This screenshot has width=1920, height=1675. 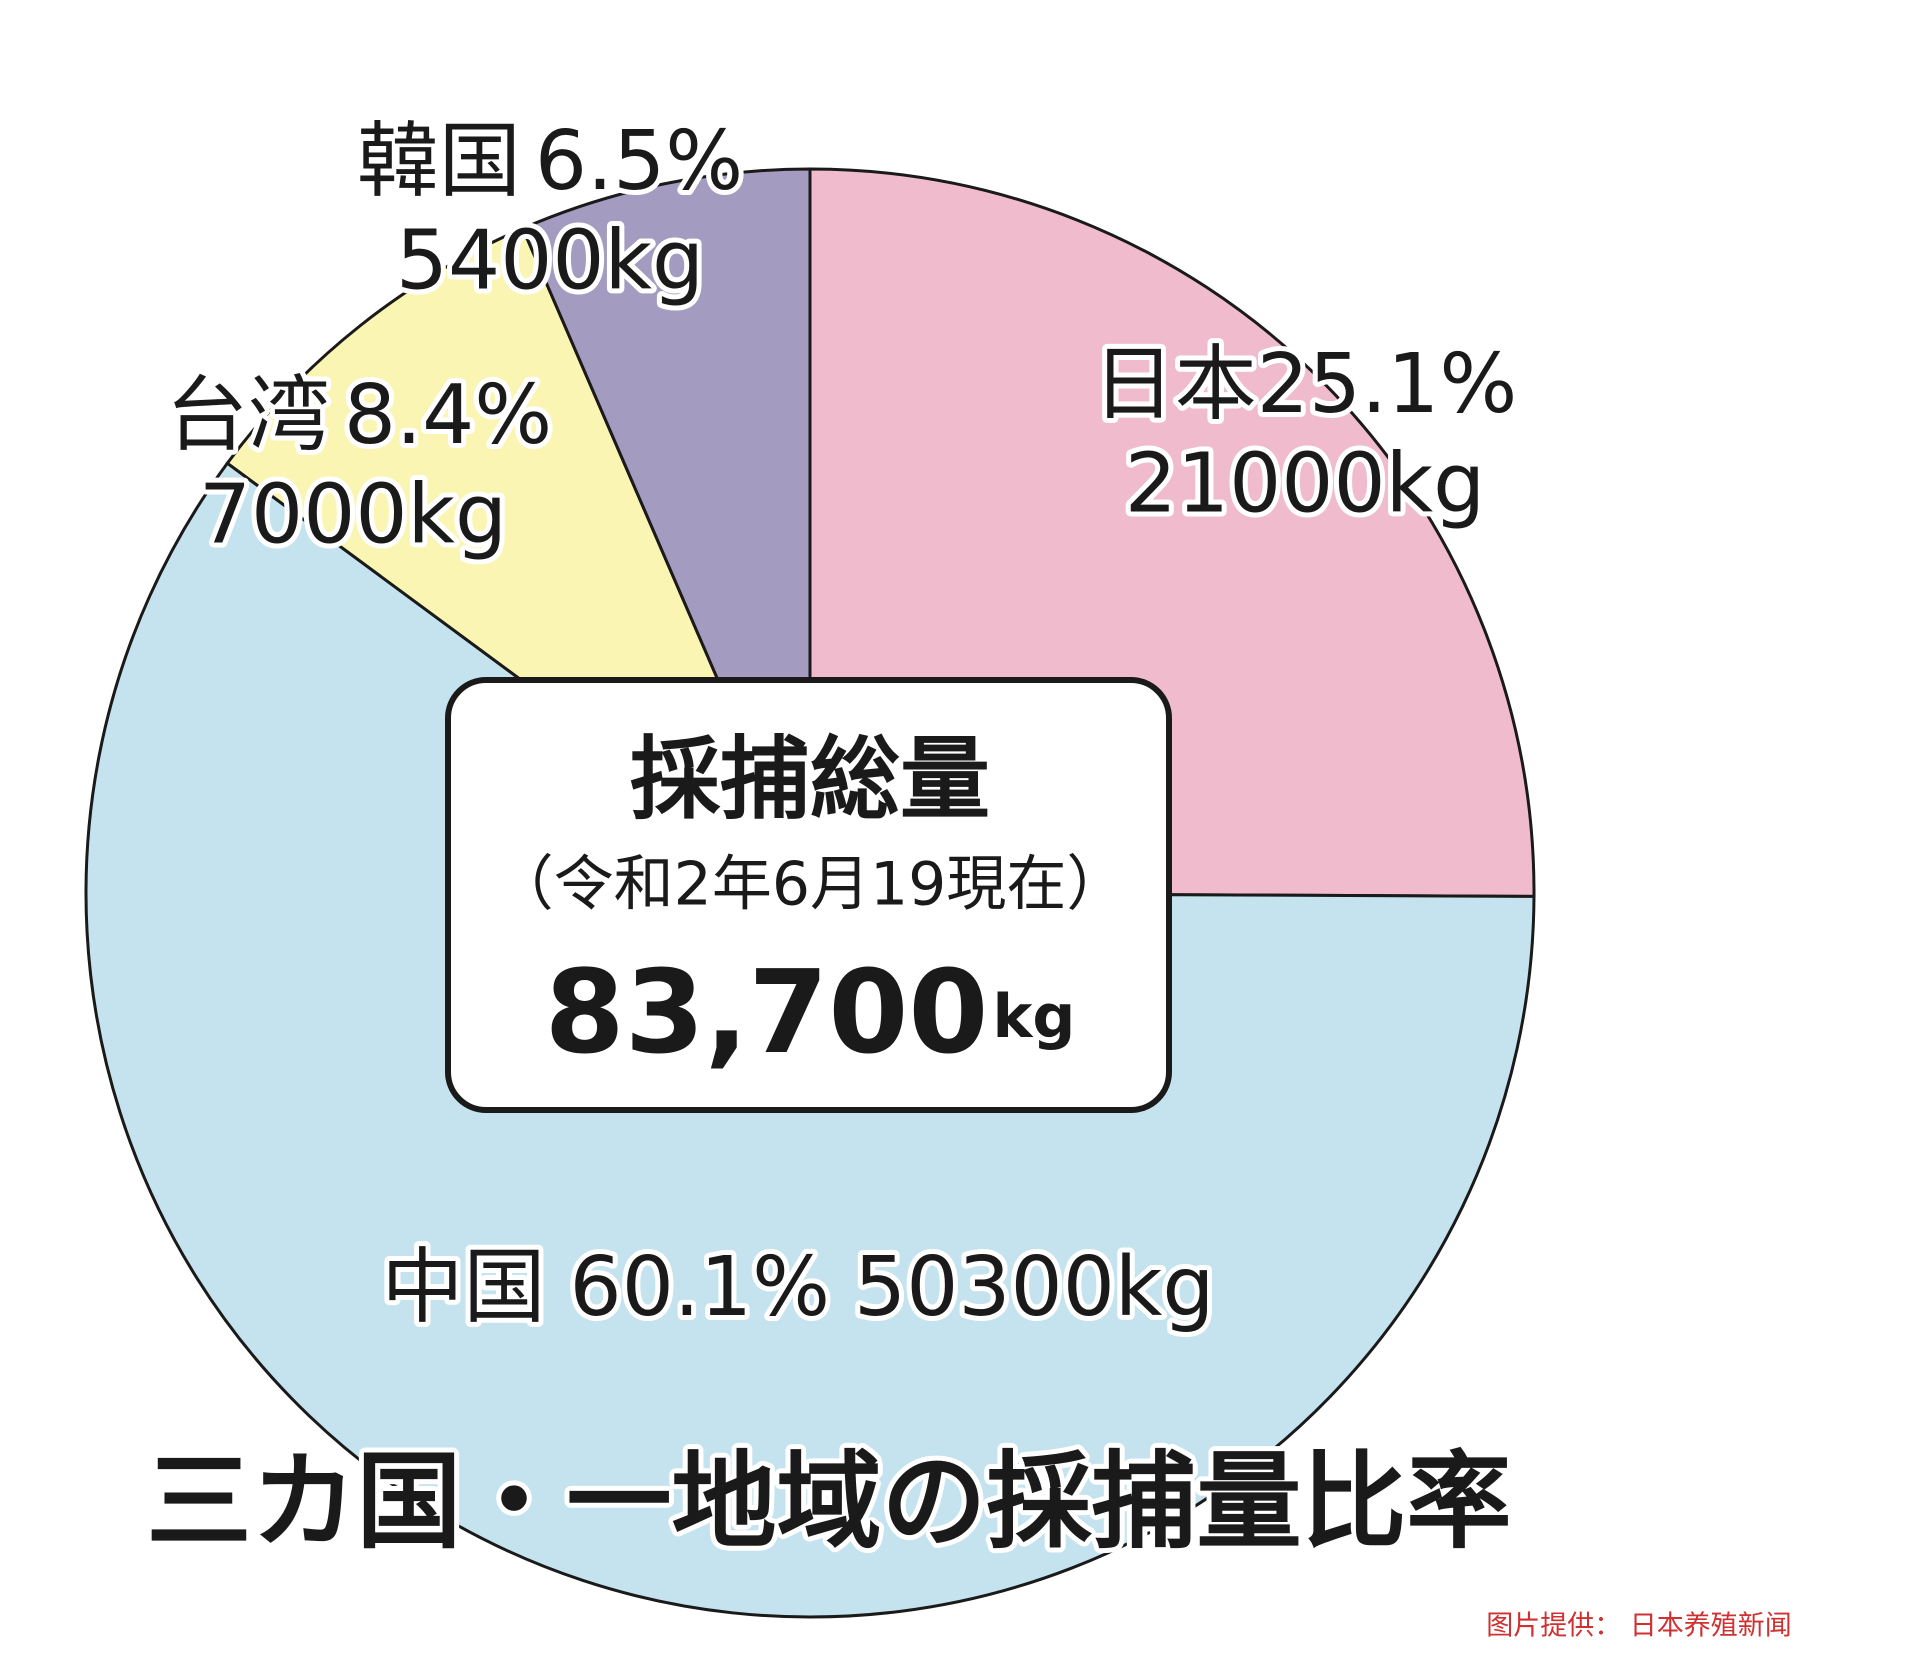 I want to click on slice-label: 韓国 6.5%, so click(x=550, y=161).